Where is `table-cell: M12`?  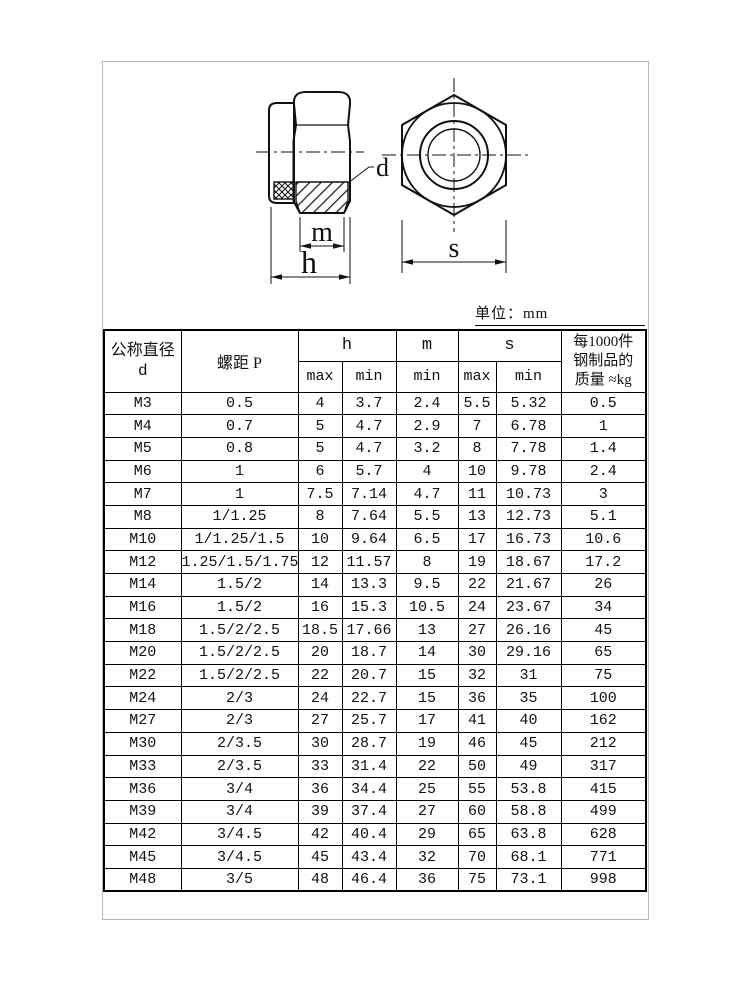
table-cell: M12 is located at coordinates (142, 562).